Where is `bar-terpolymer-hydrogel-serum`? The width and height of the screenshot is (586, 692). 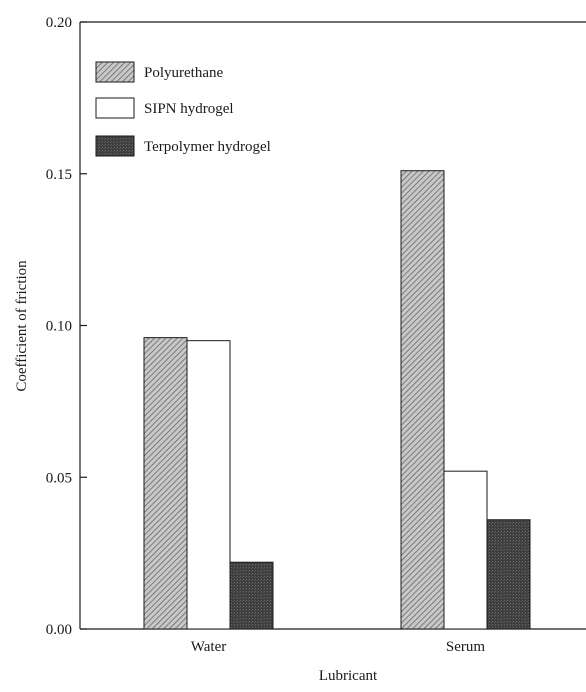 bar-terpolymer-hydrogel-serum is located at coordinates (508, 574).